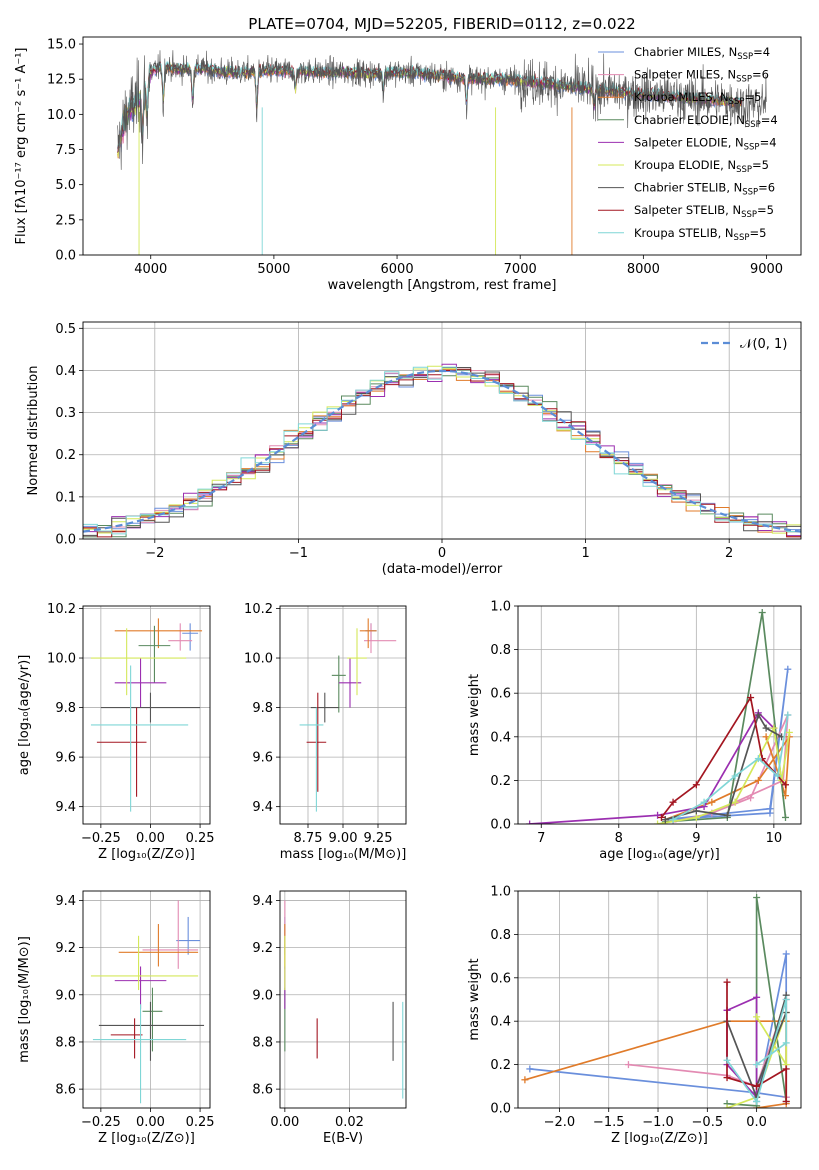 The height and width of the screenshot is (1170, 819). What do you see at coordinates (65, 371) in the screenshot?
I see `y-tick-label: 0.4` at bounding box center [65, 371].